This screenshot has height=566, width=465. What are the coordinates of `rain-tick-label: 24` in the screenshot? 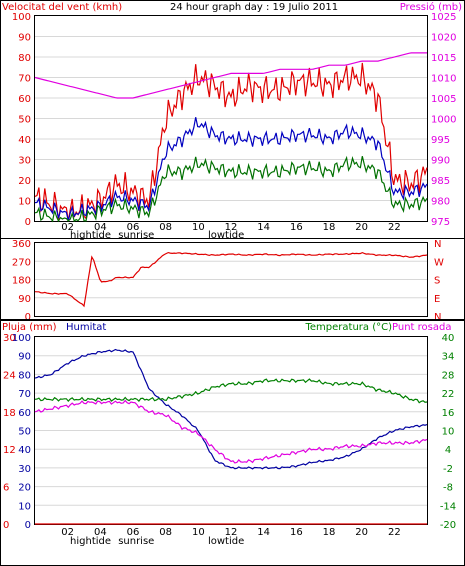 It's located at (9, 375).